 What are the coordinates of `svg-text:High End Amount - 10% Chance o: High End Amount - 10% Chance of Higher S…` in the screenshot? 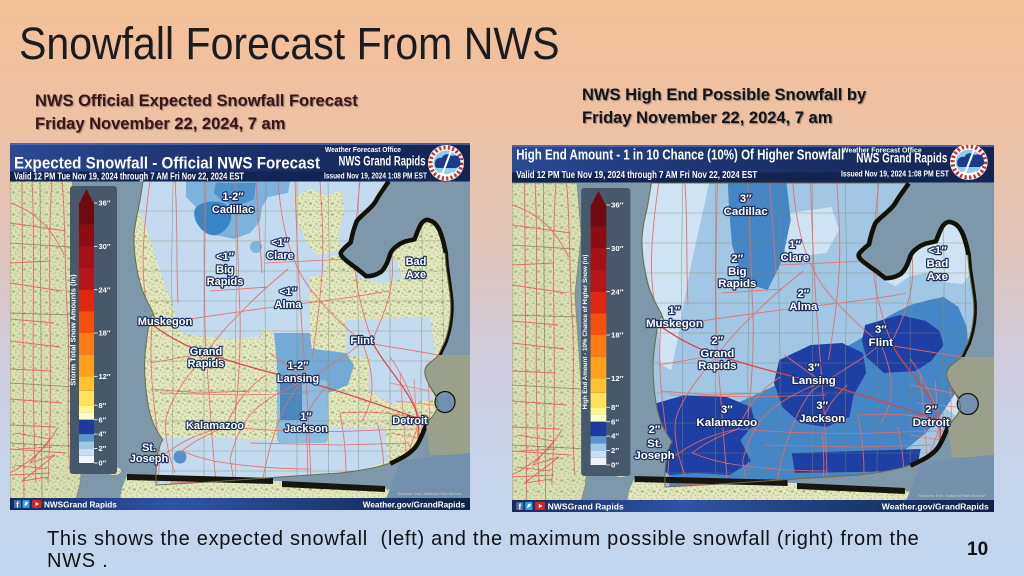 It's located at (585, 332).